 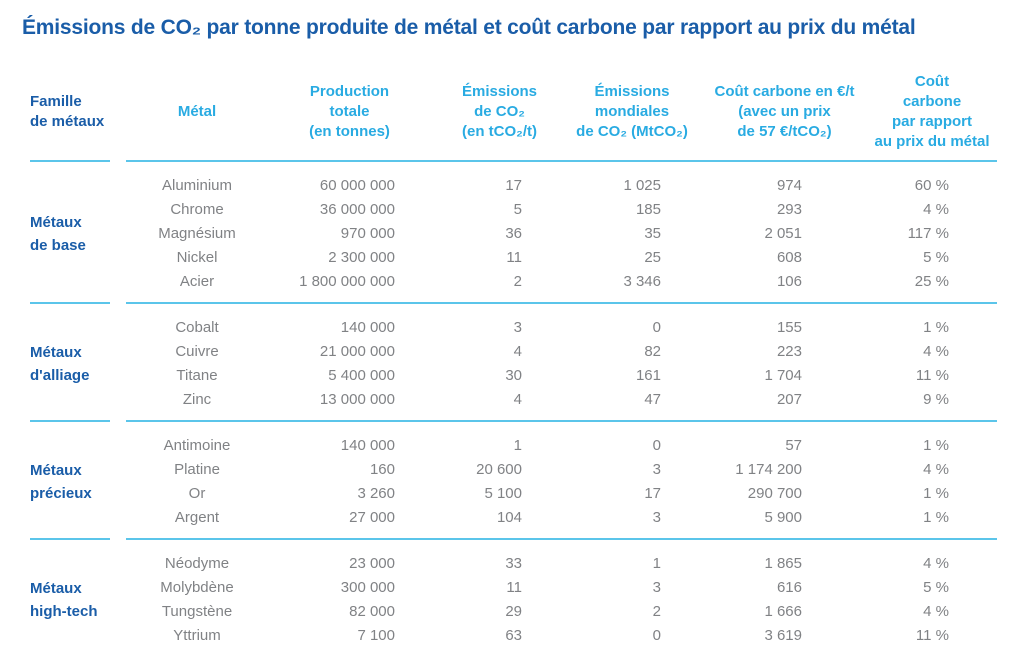 I want to click on cell-cout-carbone: 1 174 200, so click(x=768, y=469).